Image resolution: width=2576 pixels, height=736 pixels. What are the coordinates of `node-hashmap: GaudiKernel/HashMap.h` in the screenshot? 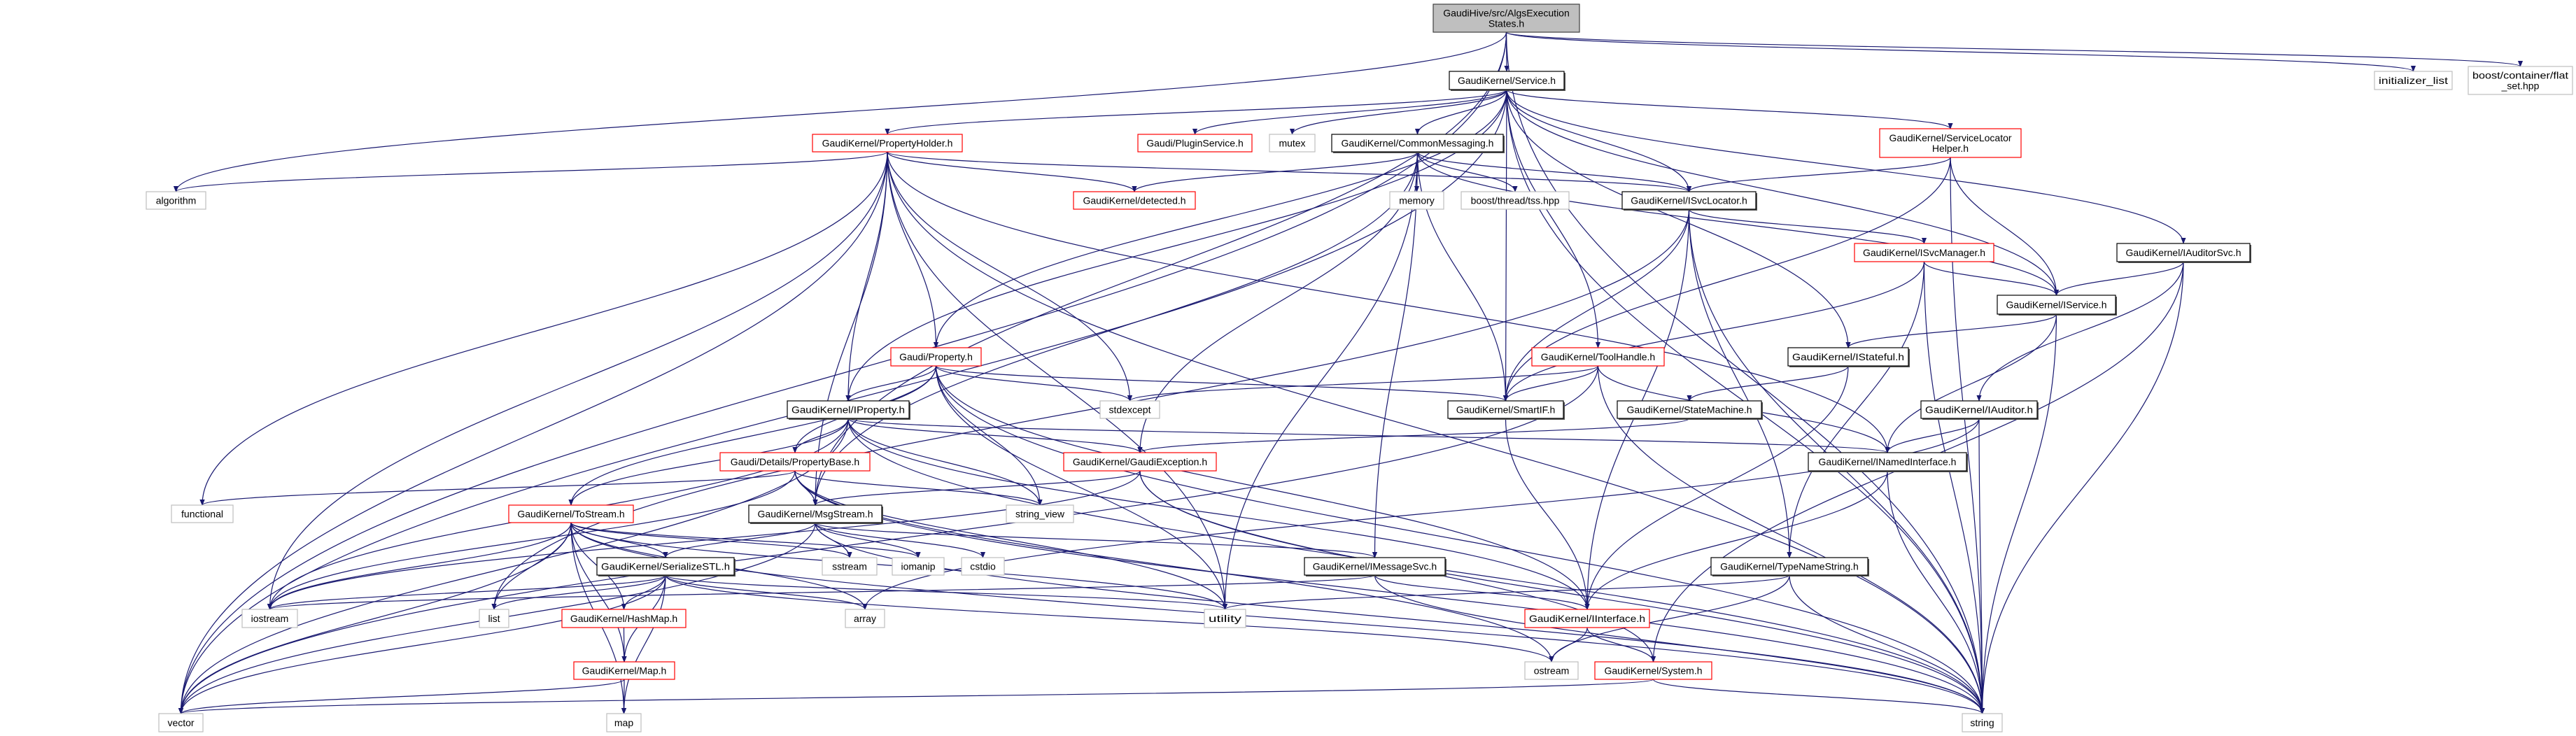 It's located at (624, 618).